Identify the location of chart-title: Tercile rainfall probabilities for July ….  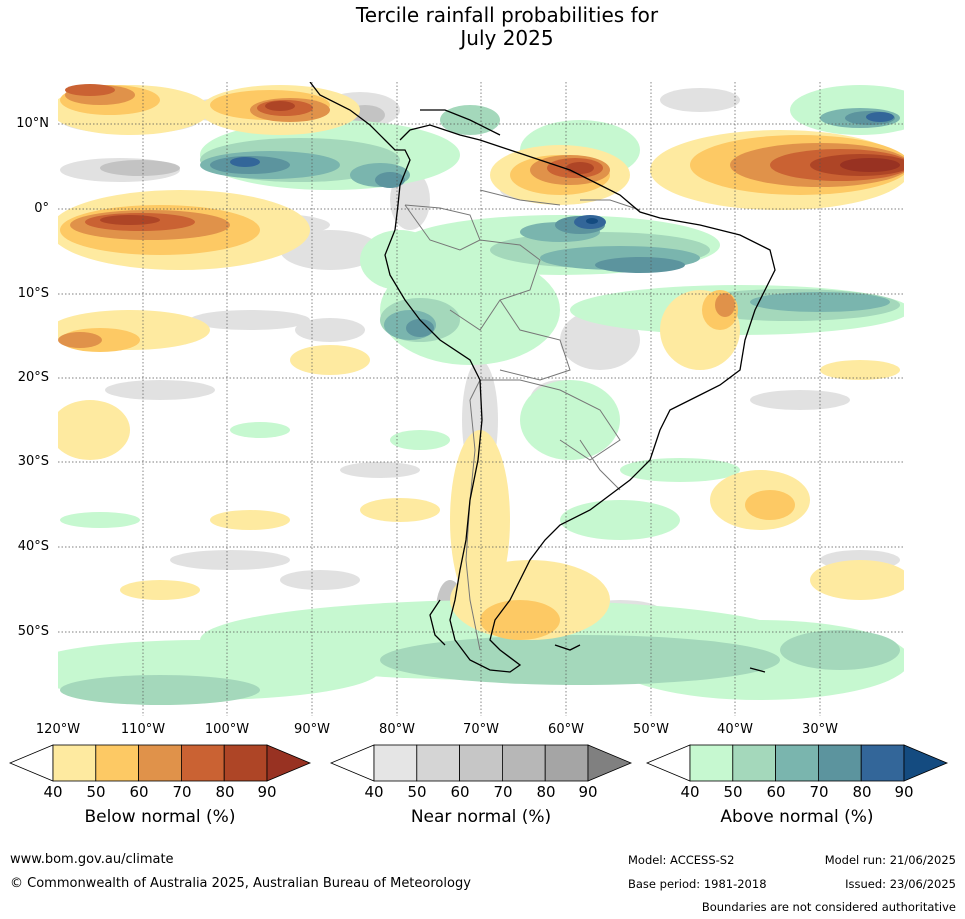
(482, 27).